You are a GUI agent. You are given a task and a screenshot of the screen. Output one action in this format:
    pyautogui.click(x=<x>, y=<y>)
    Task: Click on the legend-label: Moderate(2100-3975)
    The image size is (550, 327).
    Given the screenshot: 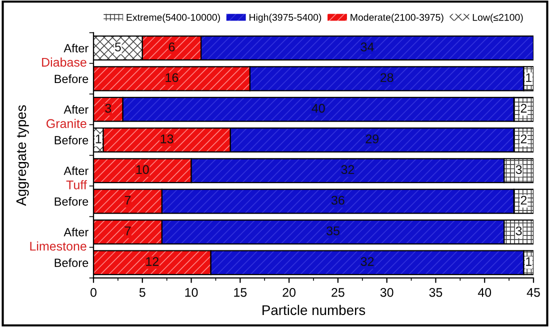 What is the action you would take?
    pyautogui.click(x=397, y=18)
    